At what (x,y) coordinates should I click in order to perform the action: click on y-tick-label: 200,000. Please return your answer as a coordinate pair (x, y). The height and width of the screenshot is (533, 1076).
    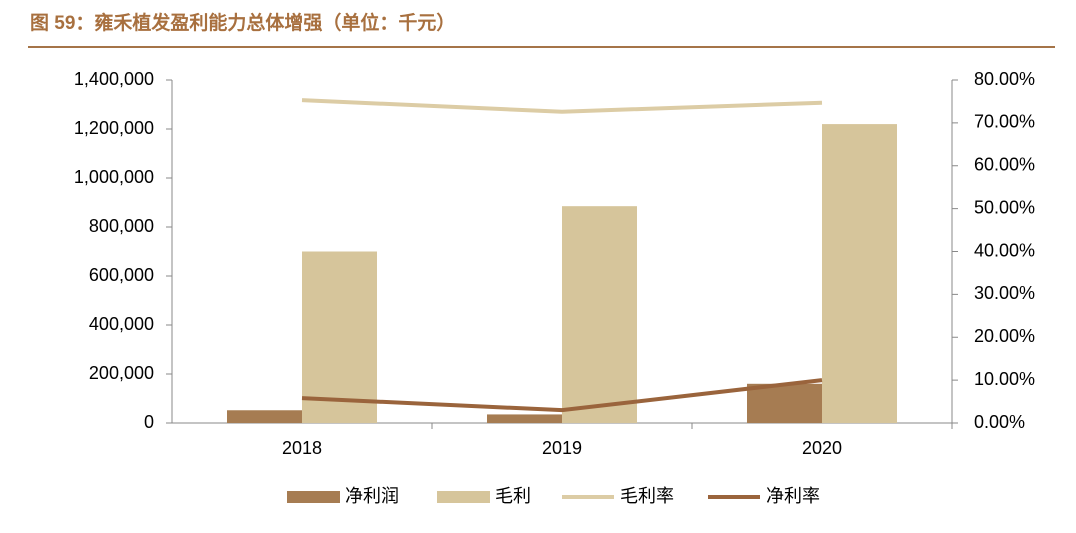
    Looking at the image, I should click on (121, 373).